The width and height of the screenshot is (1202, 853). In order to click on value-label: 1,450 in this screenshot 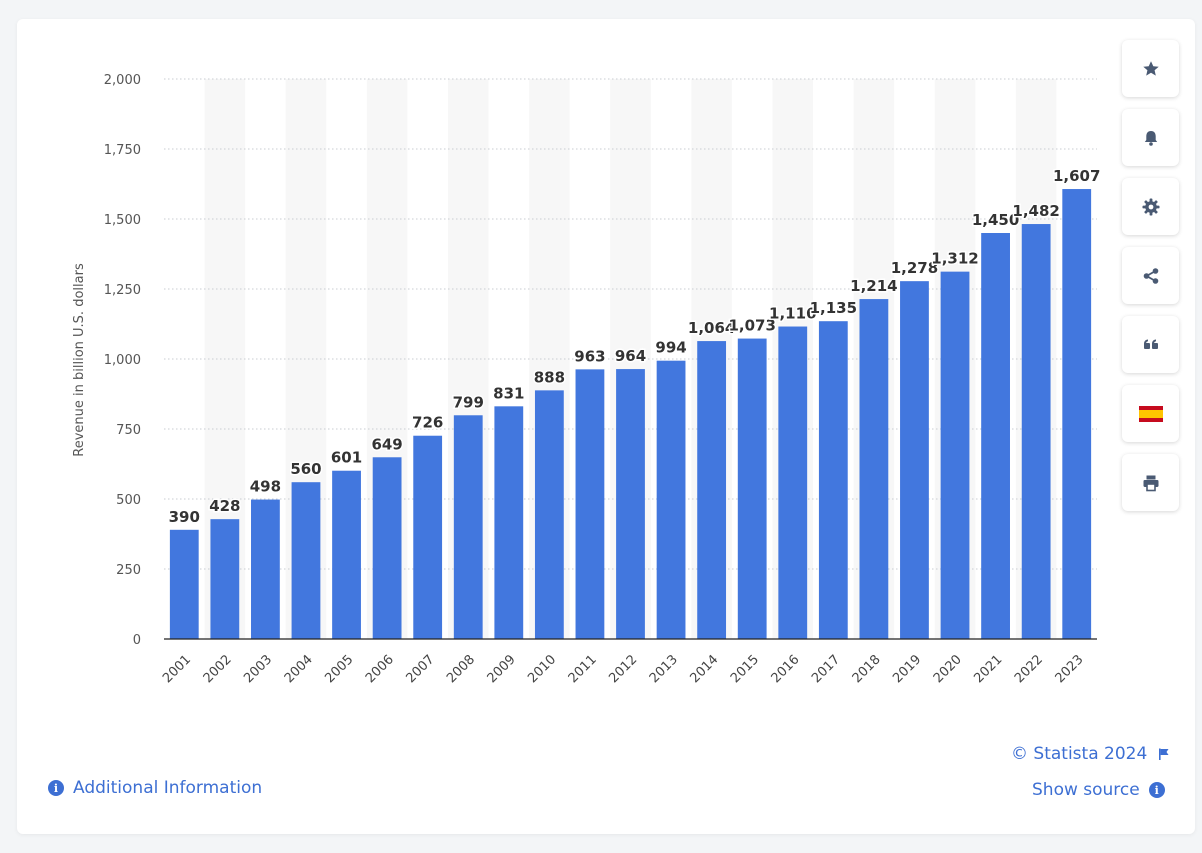, I will do `click(995, 220)`.